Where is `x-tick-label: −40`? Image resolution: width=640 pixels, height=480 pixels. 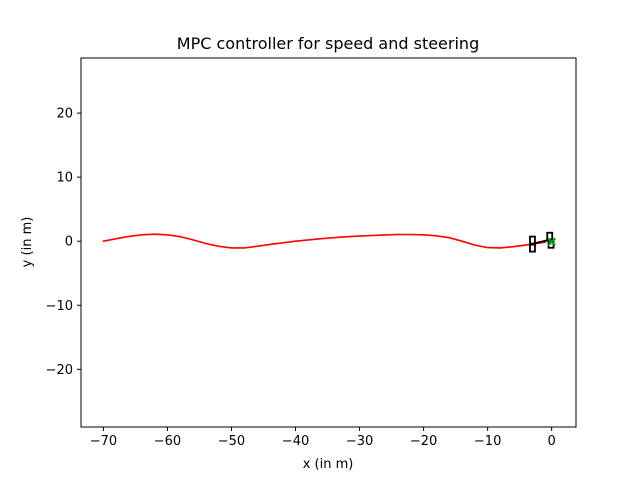 x-tick-label: −40 is located at coordinates (295, 441).